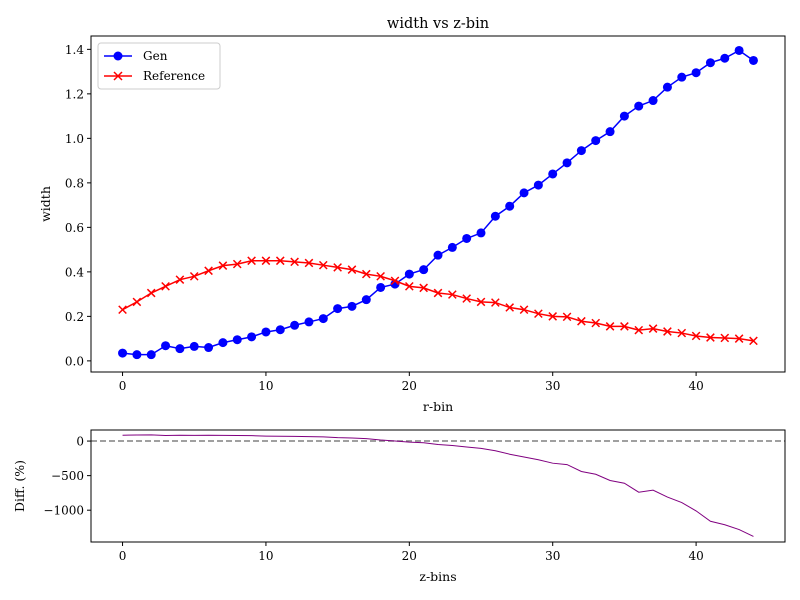  I want to click on main-x-tick-label: 20, so click(409, 386).